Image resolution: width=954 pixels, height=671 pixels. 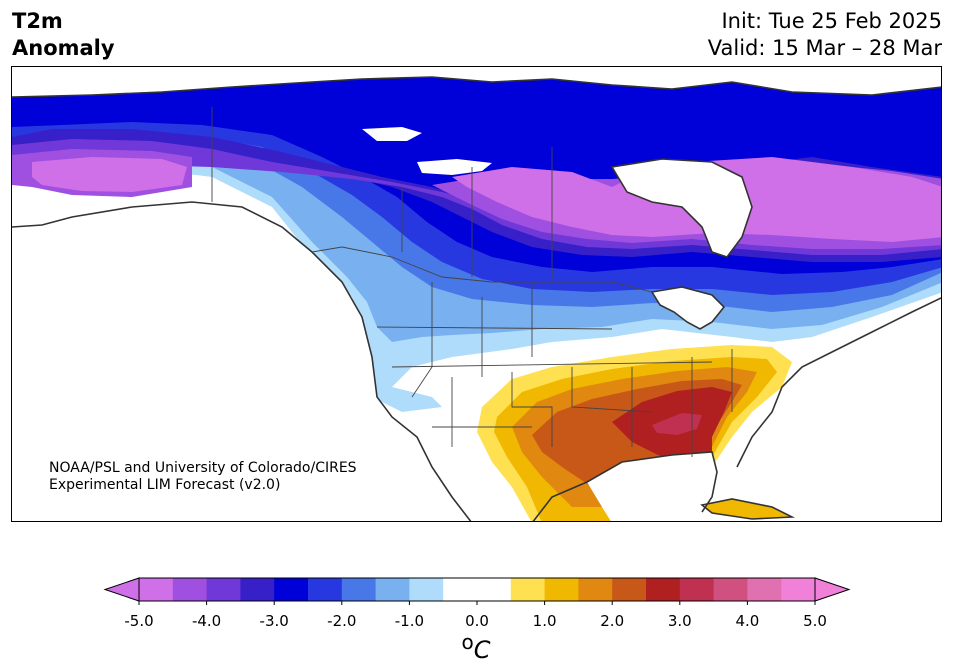 I want to click on band-minus5-west, so click(x=109, y=174).